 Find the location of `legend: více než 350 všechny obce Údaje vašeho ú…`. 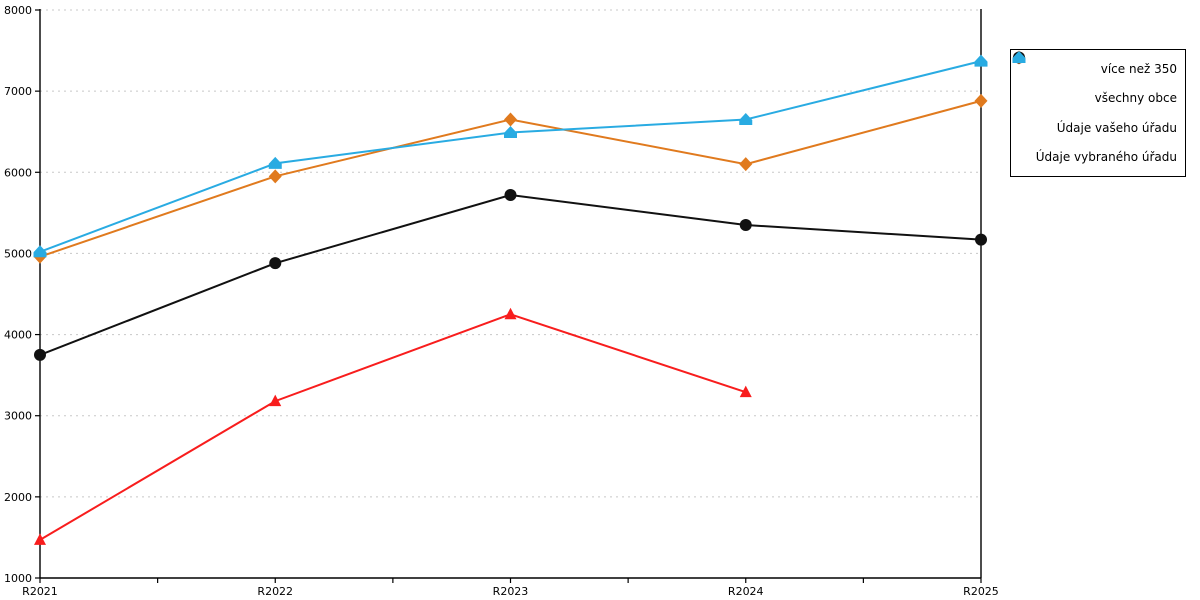

legend: více než 350 všechny obce Údaje vašeho ú… is located at coordinates (1098, 113).